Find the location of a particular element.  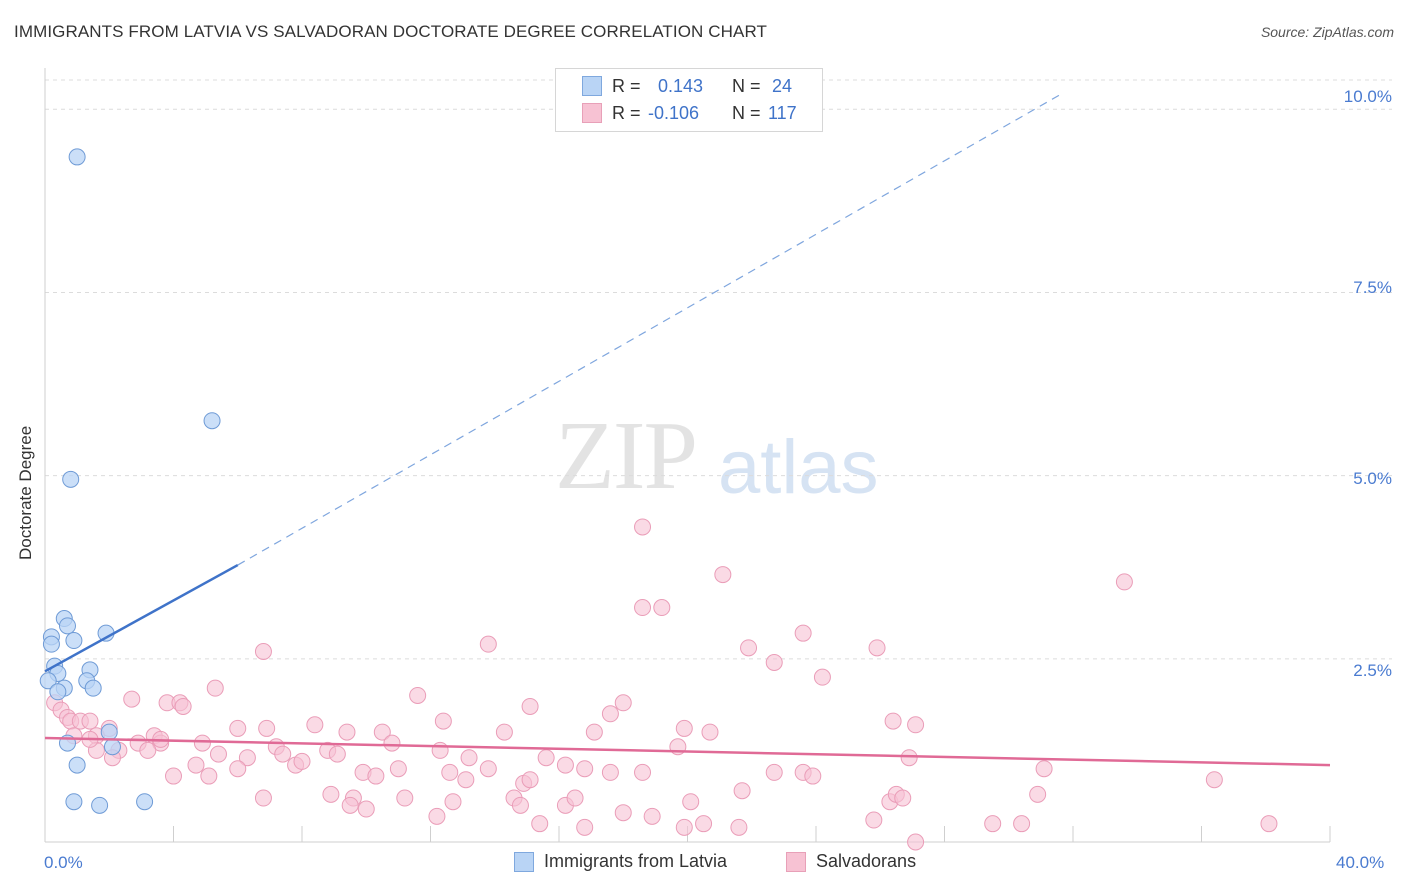

y-axis-label: Doctorate Degree is located at coordinates (25, 492).